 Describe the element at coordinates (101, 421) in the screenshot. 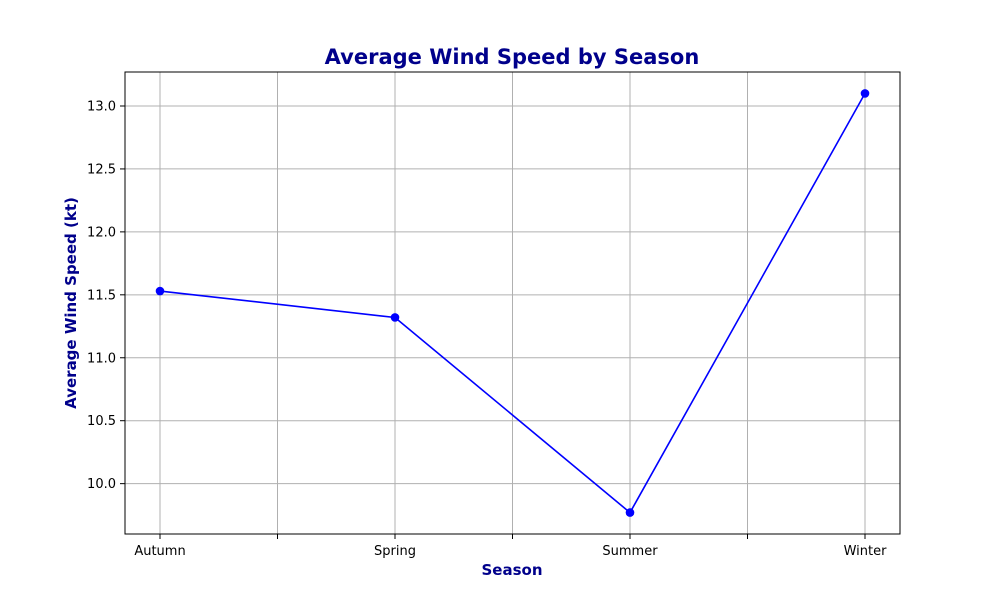

I see `y-tick-label: 10.5` at that location.